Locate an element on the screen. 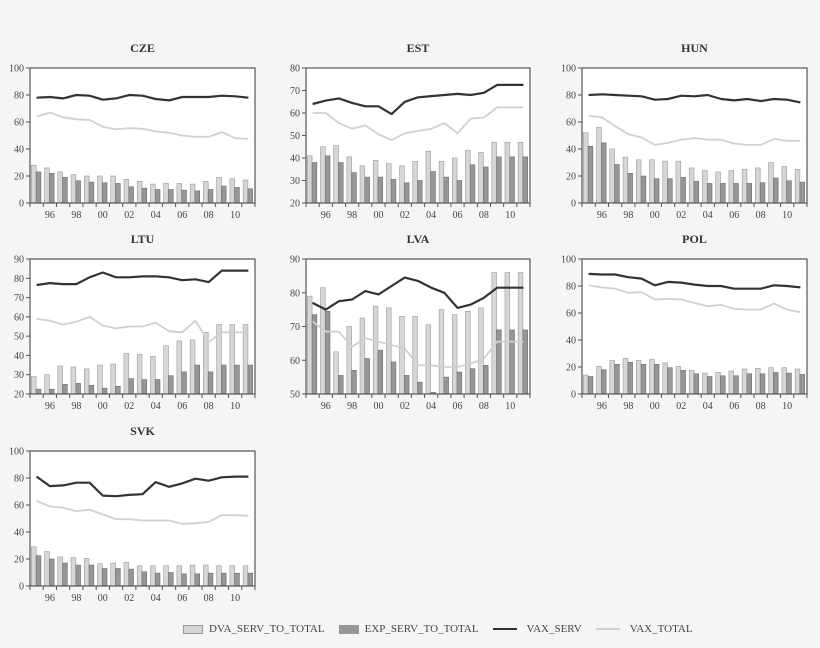 The image size is (820, 648). x-tick-label: 02 is located at coordinates (681, 215).